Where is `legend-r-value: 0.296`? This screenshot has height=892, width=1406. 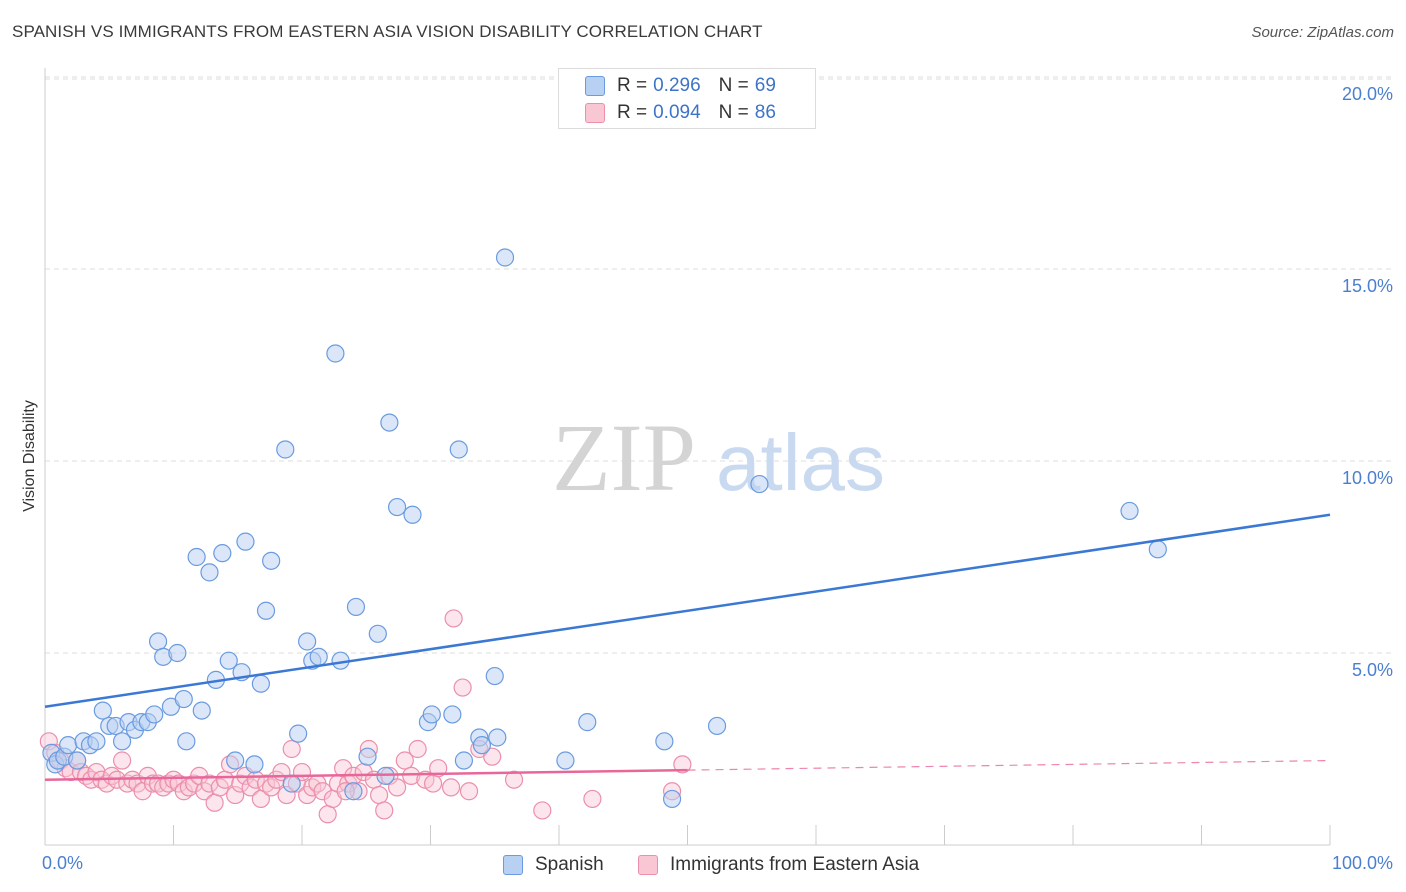 legend-r-value: 0.296 is located at coordinates (677, 85).